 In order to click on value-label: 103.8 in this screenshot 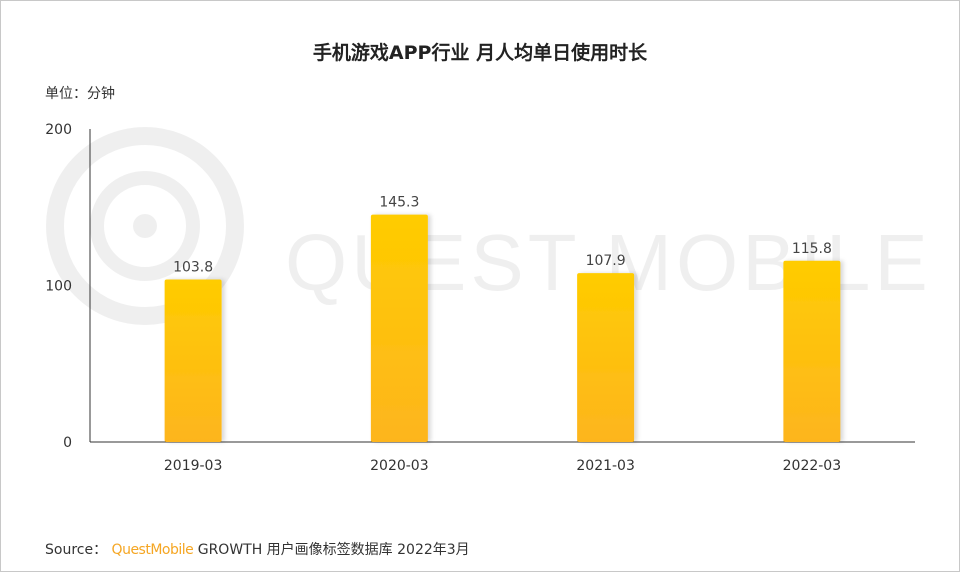, I will do `click(193, 268)`.